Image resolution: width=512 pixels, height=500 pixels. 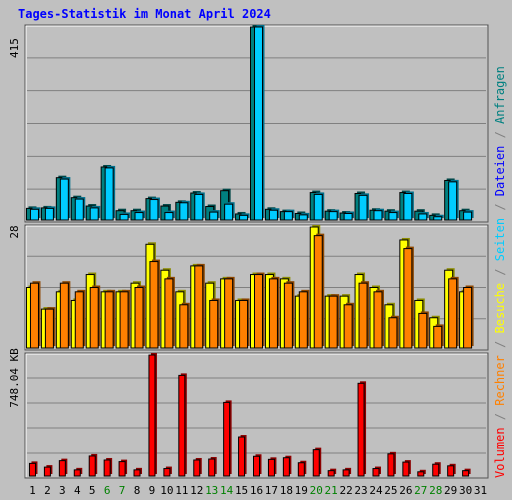 I want to click on day-label-3: 3, so click(x=62, y=490).